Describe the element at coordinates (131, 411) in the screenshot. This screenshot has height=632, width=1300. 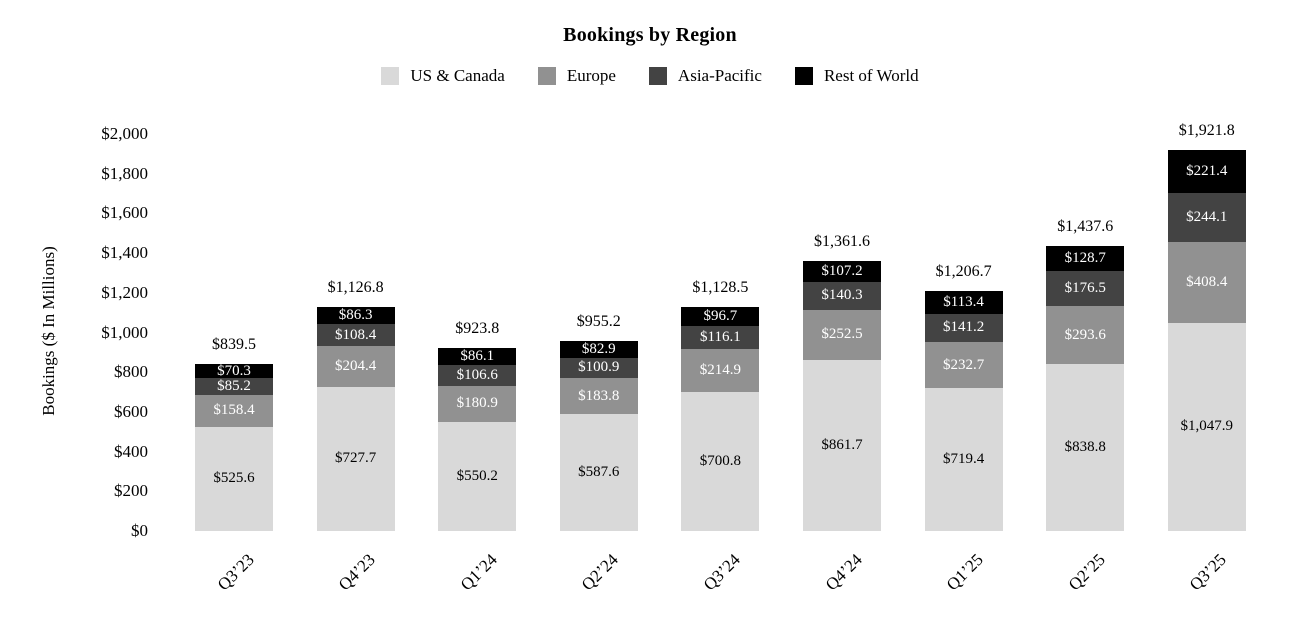
I see `y-tick-label: $600` at that location.